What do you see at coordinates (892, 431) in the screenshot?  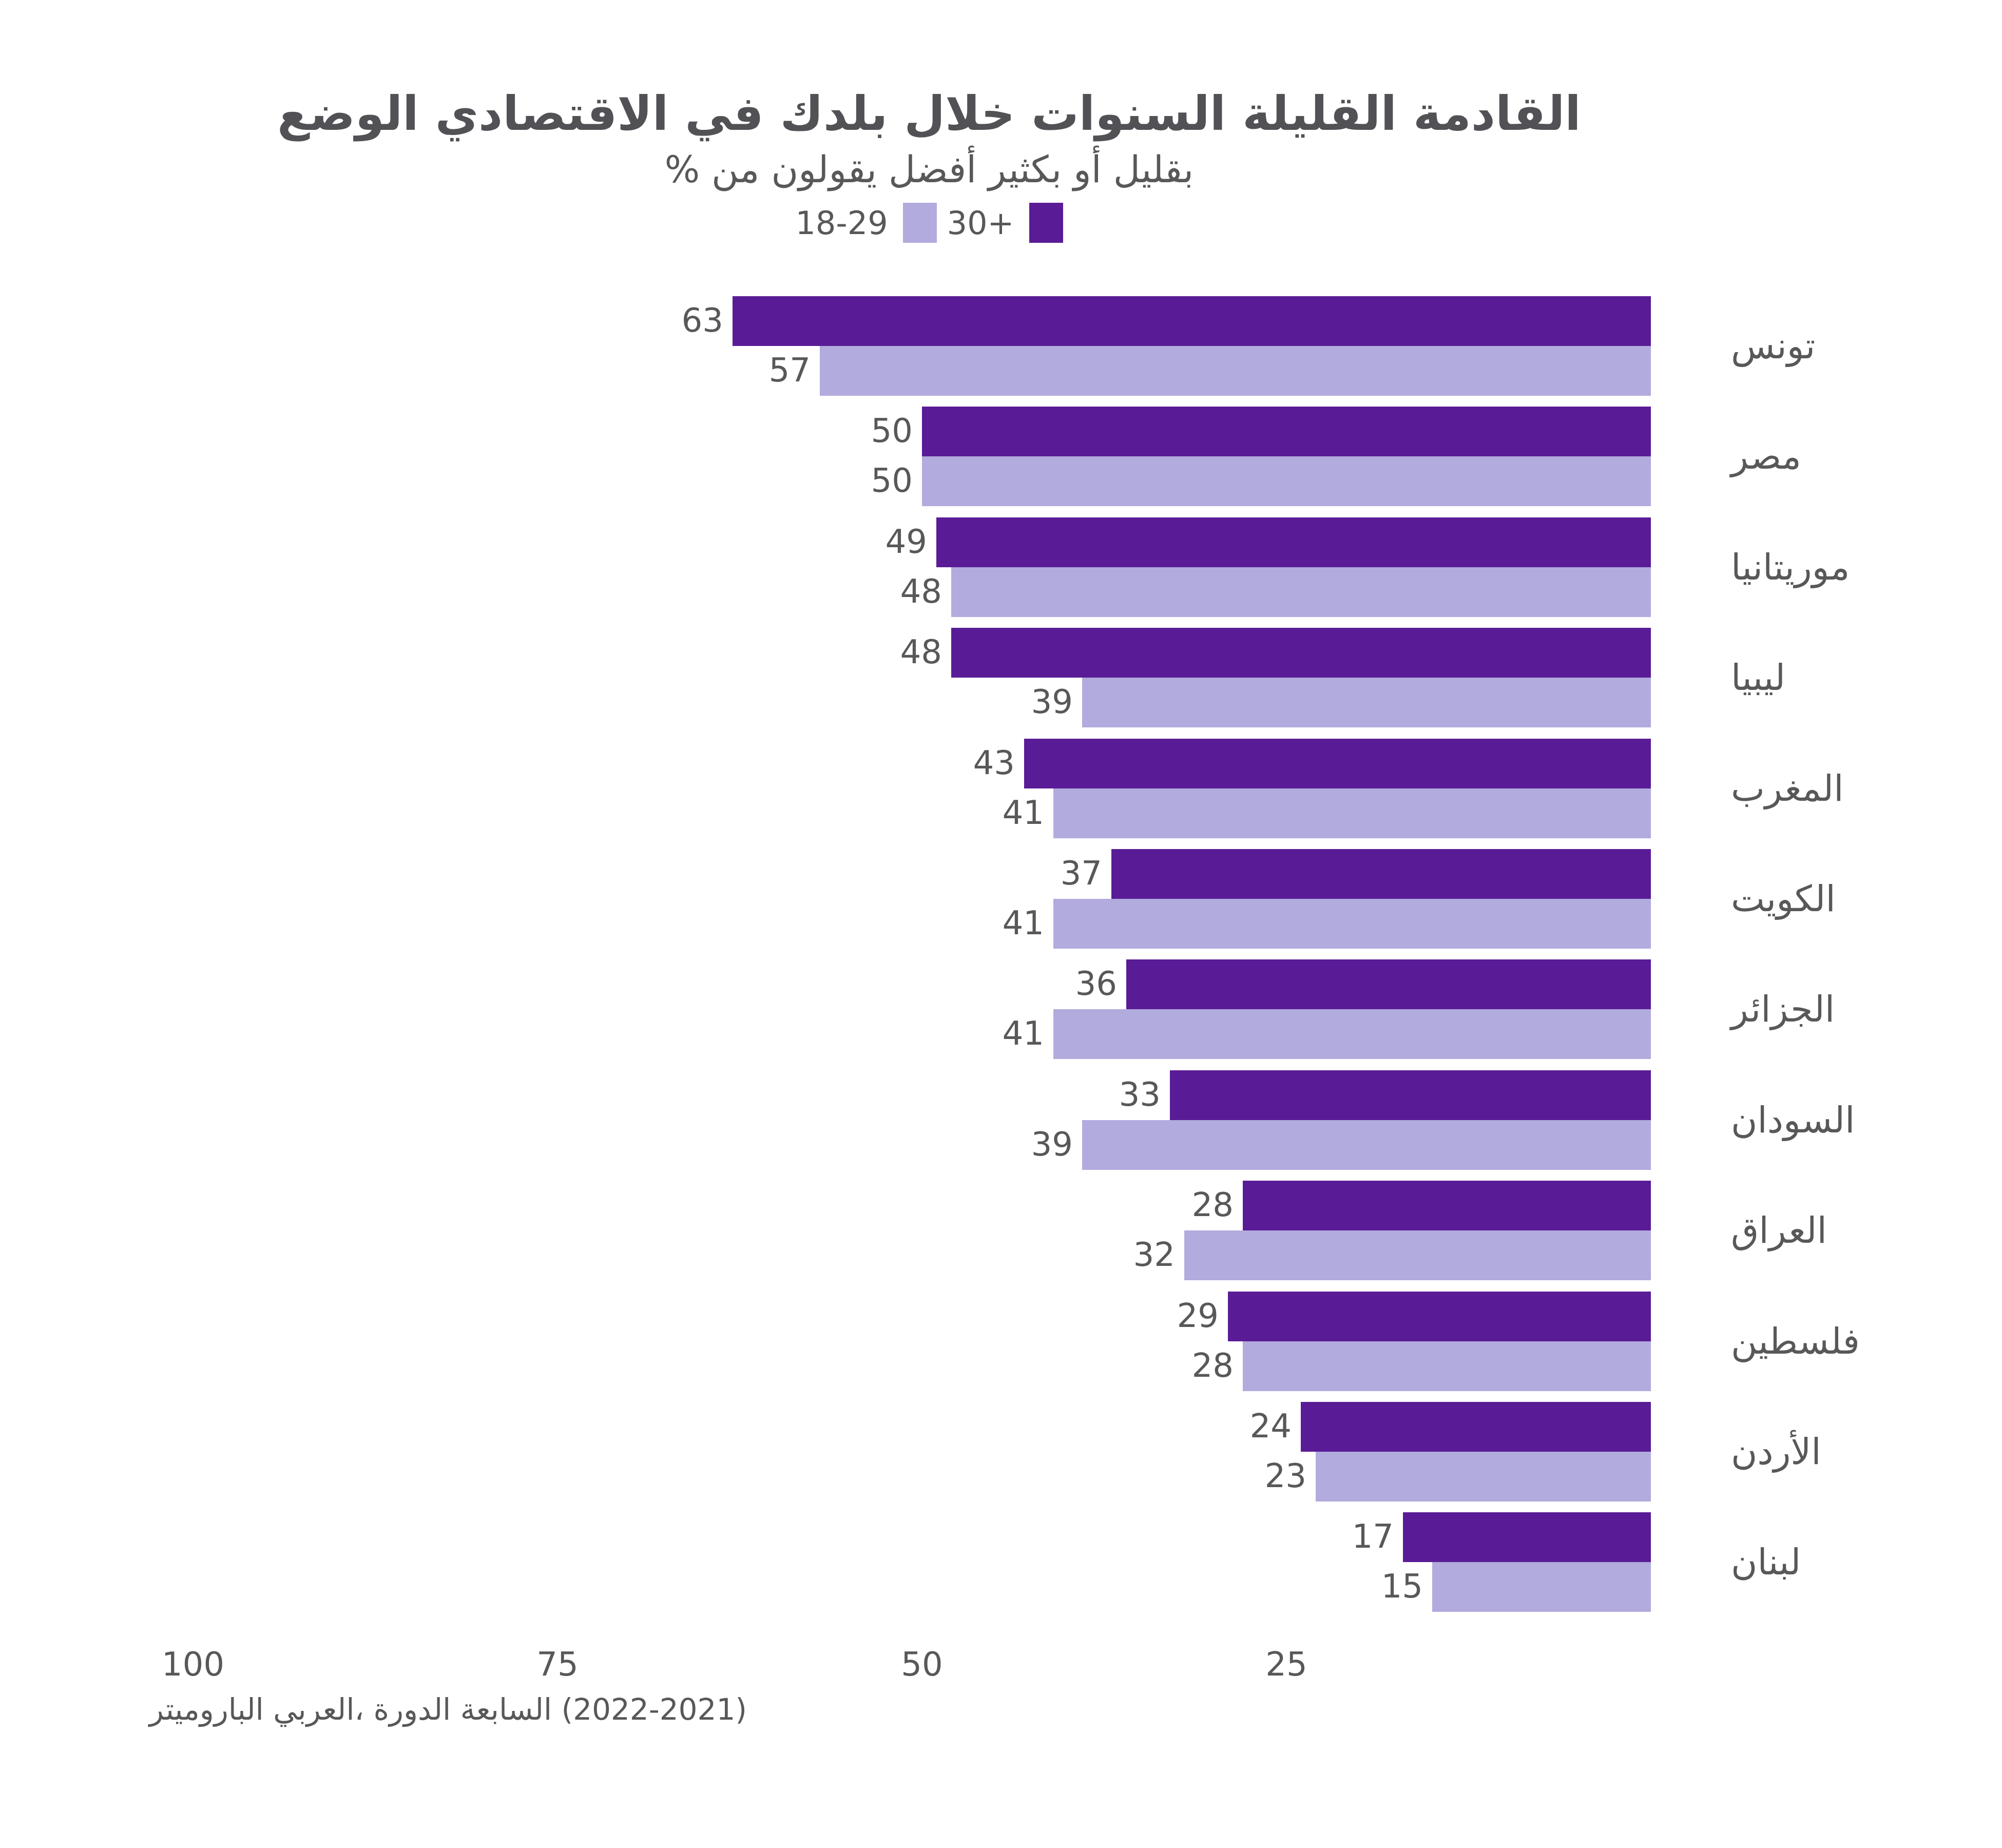 I see `value-label-older: 50` at bounding box center [892, 431].